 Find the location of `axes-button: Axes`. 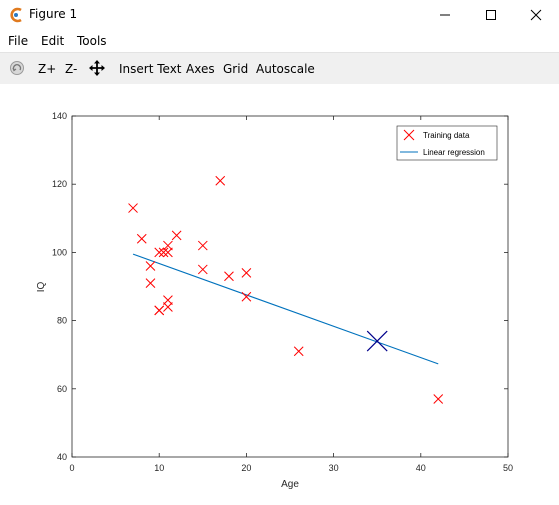

axes-button: Axes is located at coordinates (200, 69).